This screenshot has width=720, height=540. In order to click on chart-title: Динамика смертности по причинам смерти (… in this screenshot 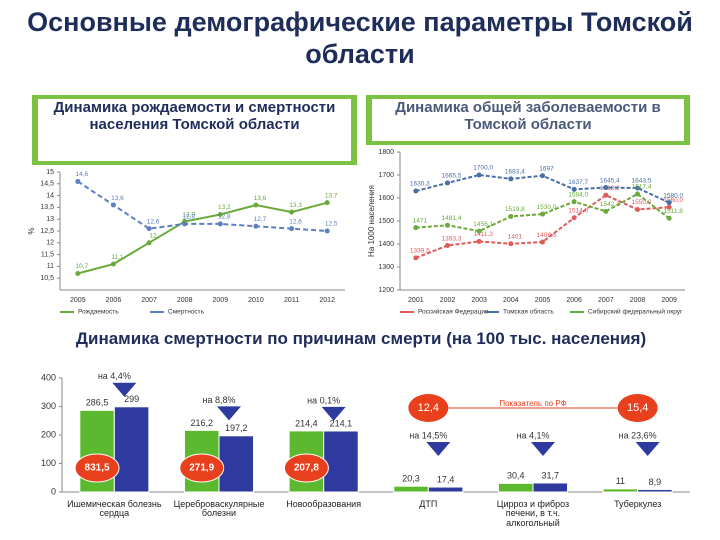, I will do `click(361, 338)`.